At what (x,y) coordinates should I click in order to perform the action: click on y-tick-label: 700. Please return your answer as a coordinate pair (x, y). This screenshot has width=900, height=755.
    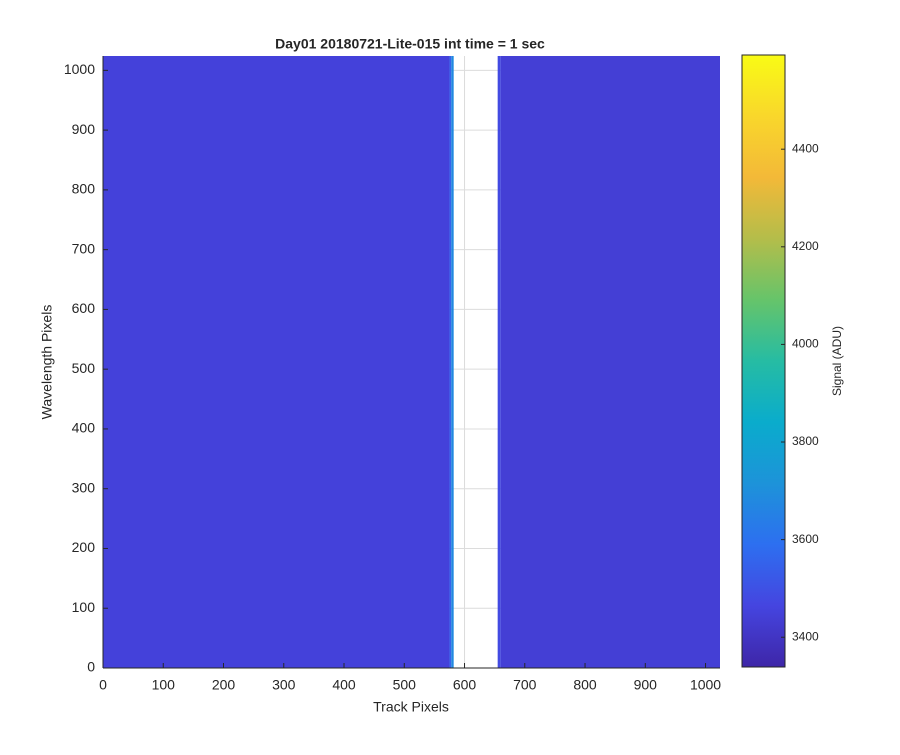
    Looking at the image, I should click on (84, 248).